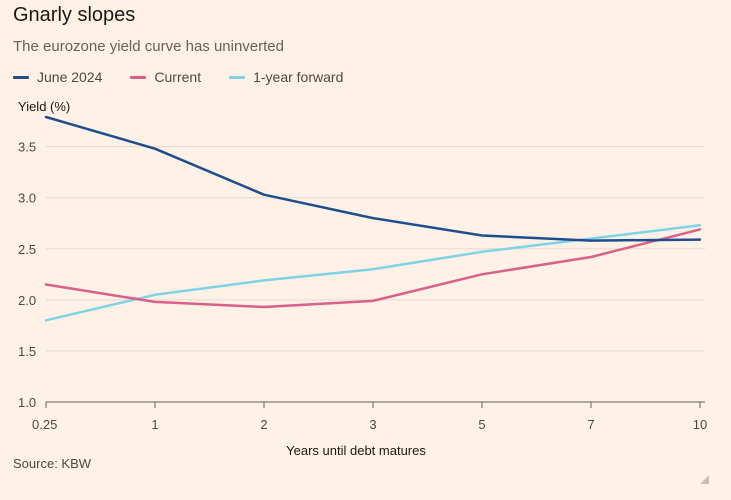  Describe the element at coordinates (74, 15) in the screenshot. I see `chart-title: Gnarly slopes` at that location.